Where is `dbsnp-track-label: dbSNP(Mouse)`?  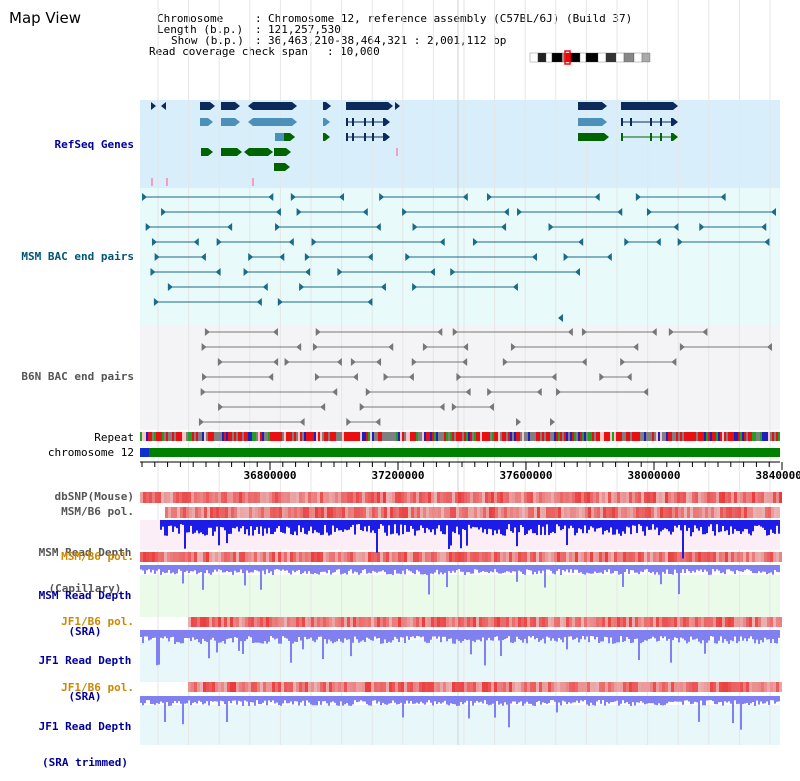
dbsnp-track-label: dbSNP(Mouse) is located at coordinates (94, 496).